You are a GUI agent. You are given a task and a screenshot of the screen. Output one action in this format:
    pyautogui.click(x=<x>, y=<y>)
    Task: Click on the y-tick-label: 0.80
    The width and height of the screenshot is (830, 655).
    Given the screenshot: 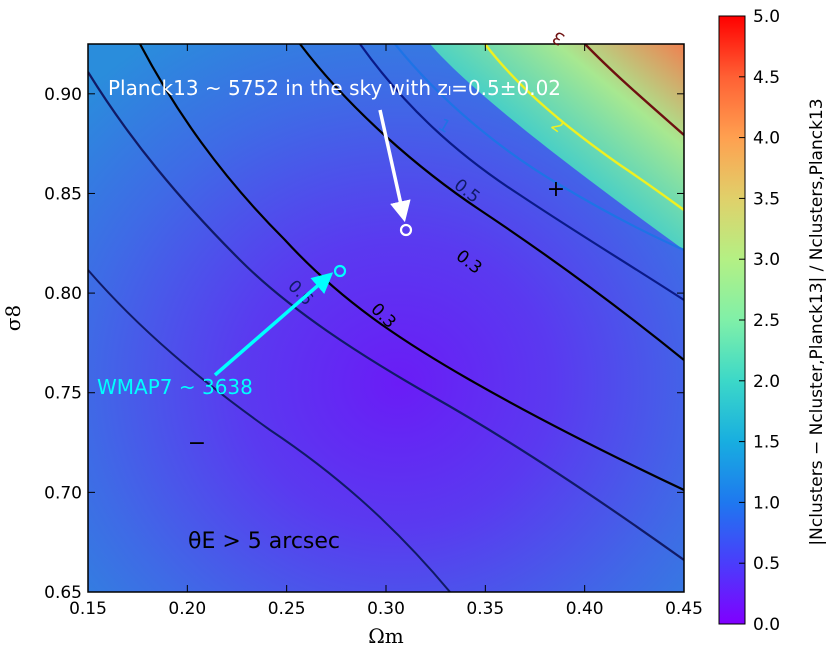 What is the action you would take?
    pyautogui.click(x=63, y=294)
    